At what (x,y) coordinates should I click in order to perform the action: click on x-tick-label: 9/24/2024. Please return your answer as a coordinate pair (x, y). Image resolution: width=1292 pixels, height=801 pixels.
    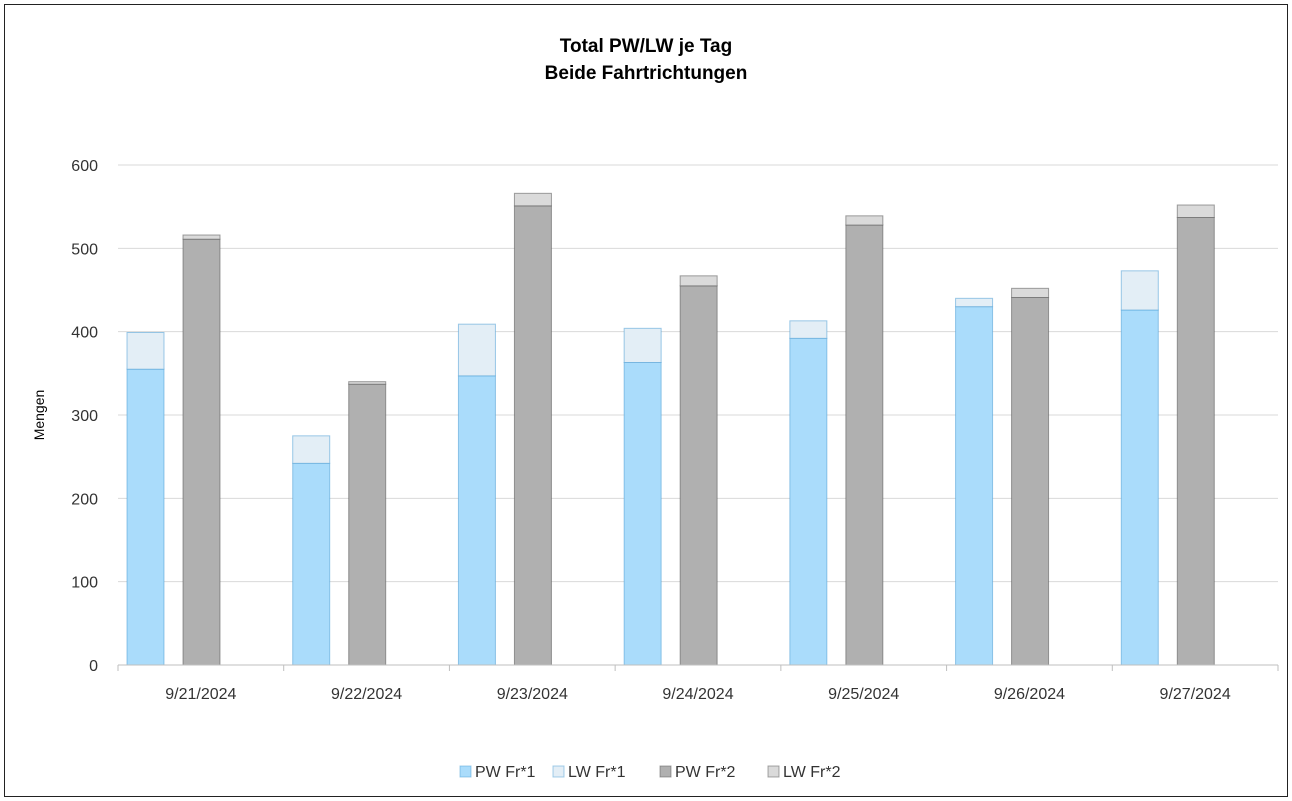
    Looking at the image, I should click on (697, 694).